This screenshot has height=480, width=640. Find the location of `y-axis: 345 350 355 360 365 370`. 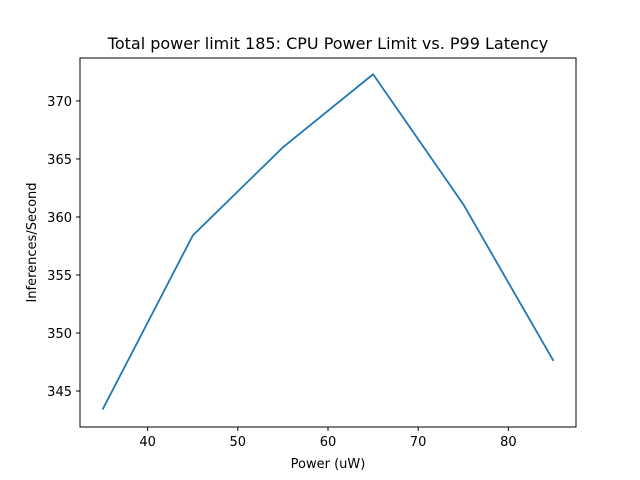

y-axis: 345 350 355 360 365 370 is located at coordinates (63, 247).